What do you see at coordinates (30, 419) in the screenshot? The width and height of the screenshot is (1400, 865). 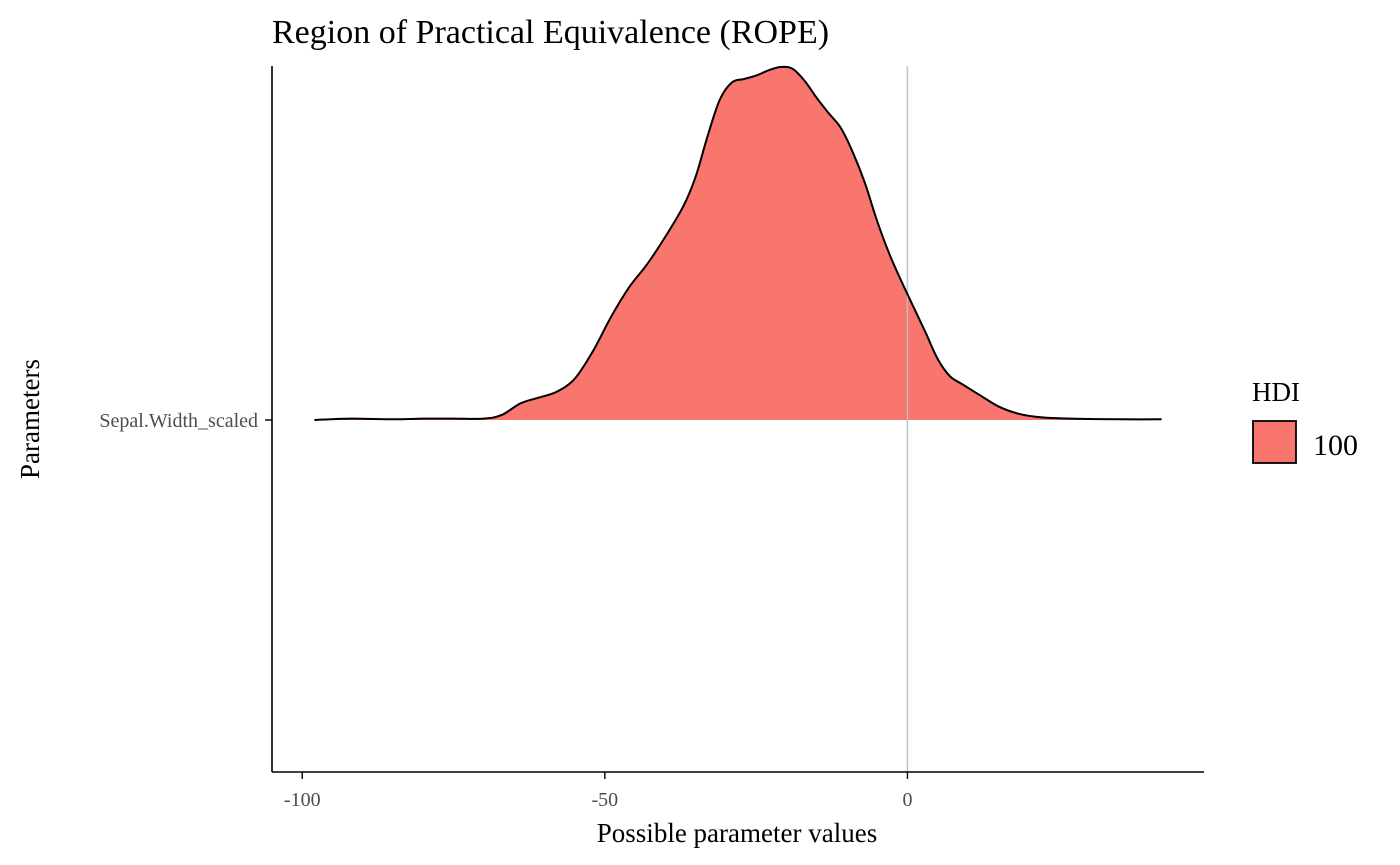 I see `y-axis-title: Parameters` at bounding box center [30, 419].